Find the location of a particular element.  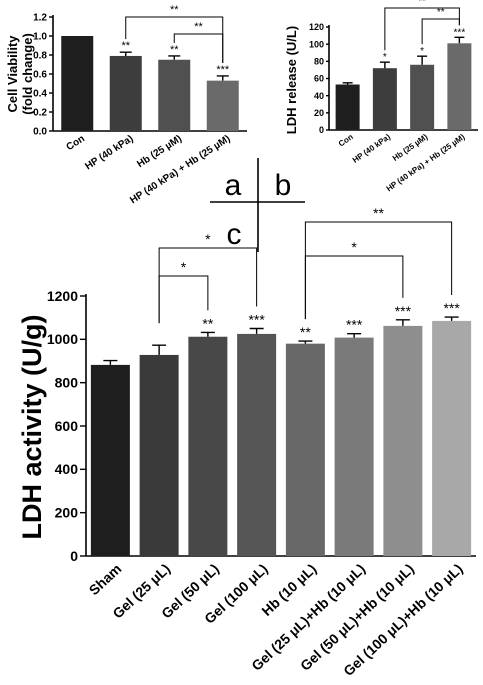

y-tick-label: 120 is located at coordinates (316, 27).